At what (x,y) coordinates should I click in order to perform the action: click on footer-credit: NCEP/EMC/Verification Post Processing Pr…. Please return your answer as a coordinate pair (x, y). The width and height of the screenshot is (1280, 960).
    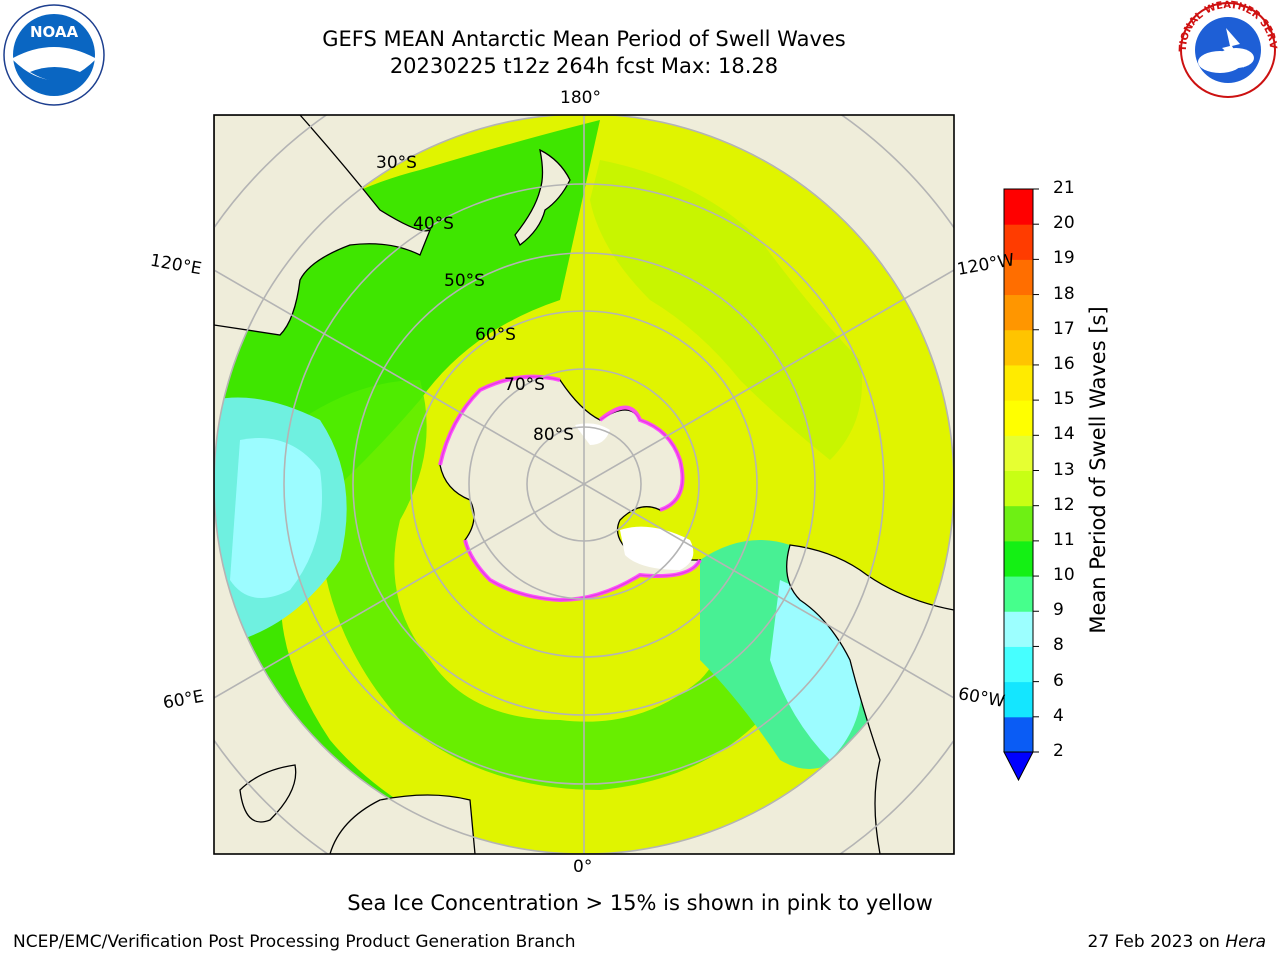
    Looking at the image, I should click on (294, 942).